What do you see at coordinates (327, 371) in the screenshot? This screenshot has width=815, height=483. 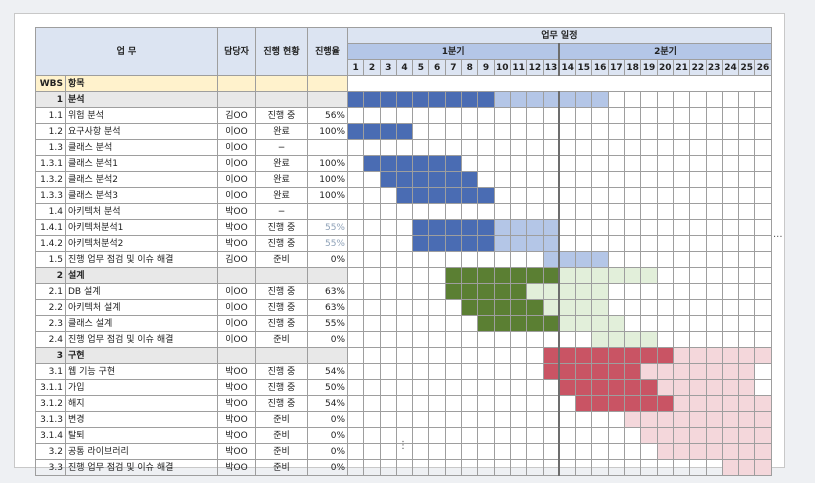 I see `progress-cell: 54%` at bounding box center [327, 371].